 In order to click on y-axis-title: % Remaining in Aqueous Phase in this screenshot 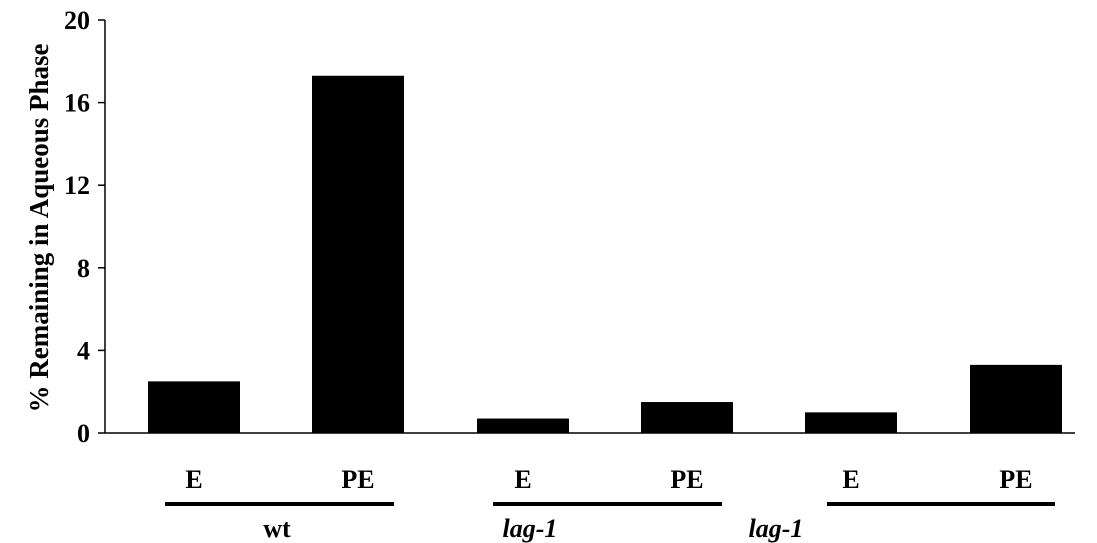, I will do `click(39, 227)`.